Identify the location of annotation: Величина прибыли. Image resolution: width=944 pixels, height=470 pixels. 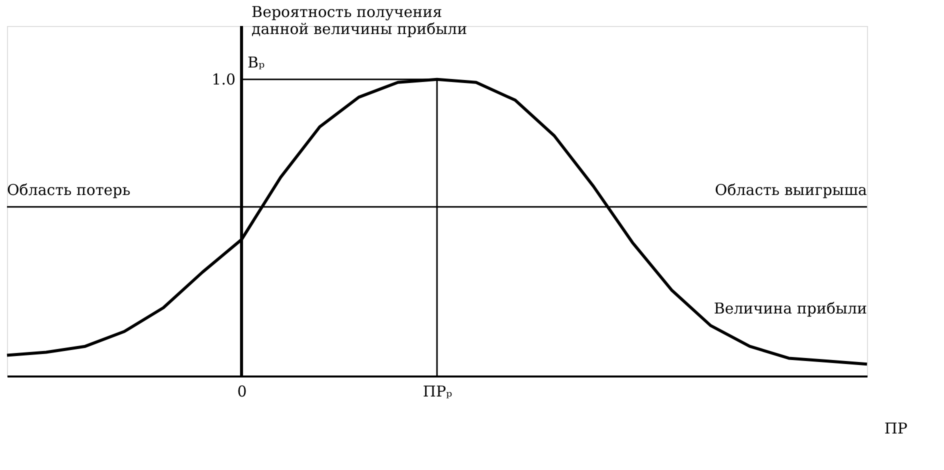
(790, 309).